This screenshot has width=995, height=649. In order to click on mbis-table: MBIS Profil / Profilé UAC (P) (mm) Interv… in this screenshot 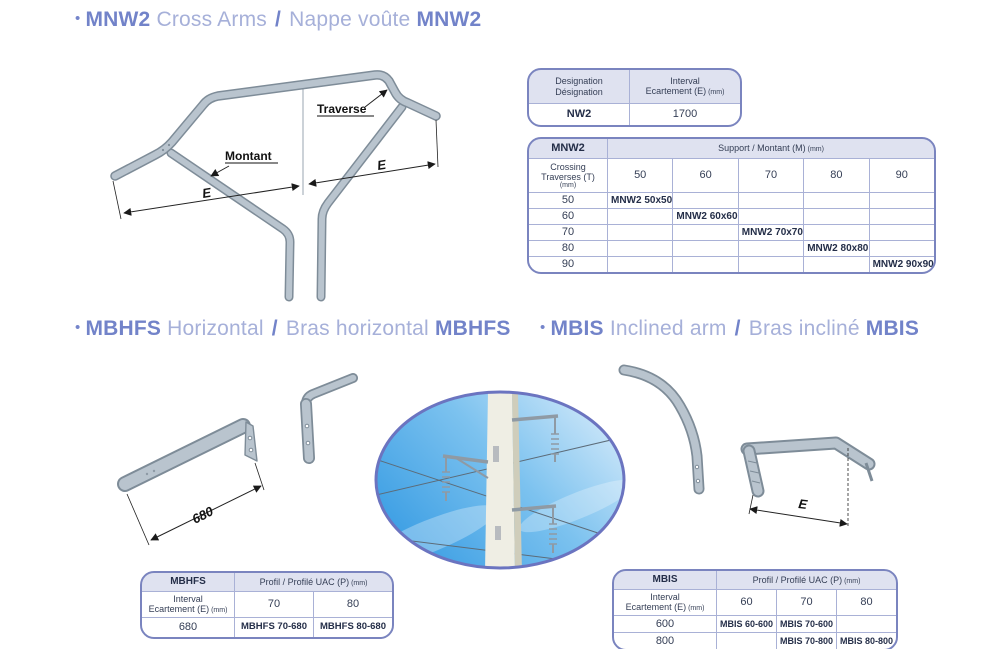, I will do `click(755, 609)`.